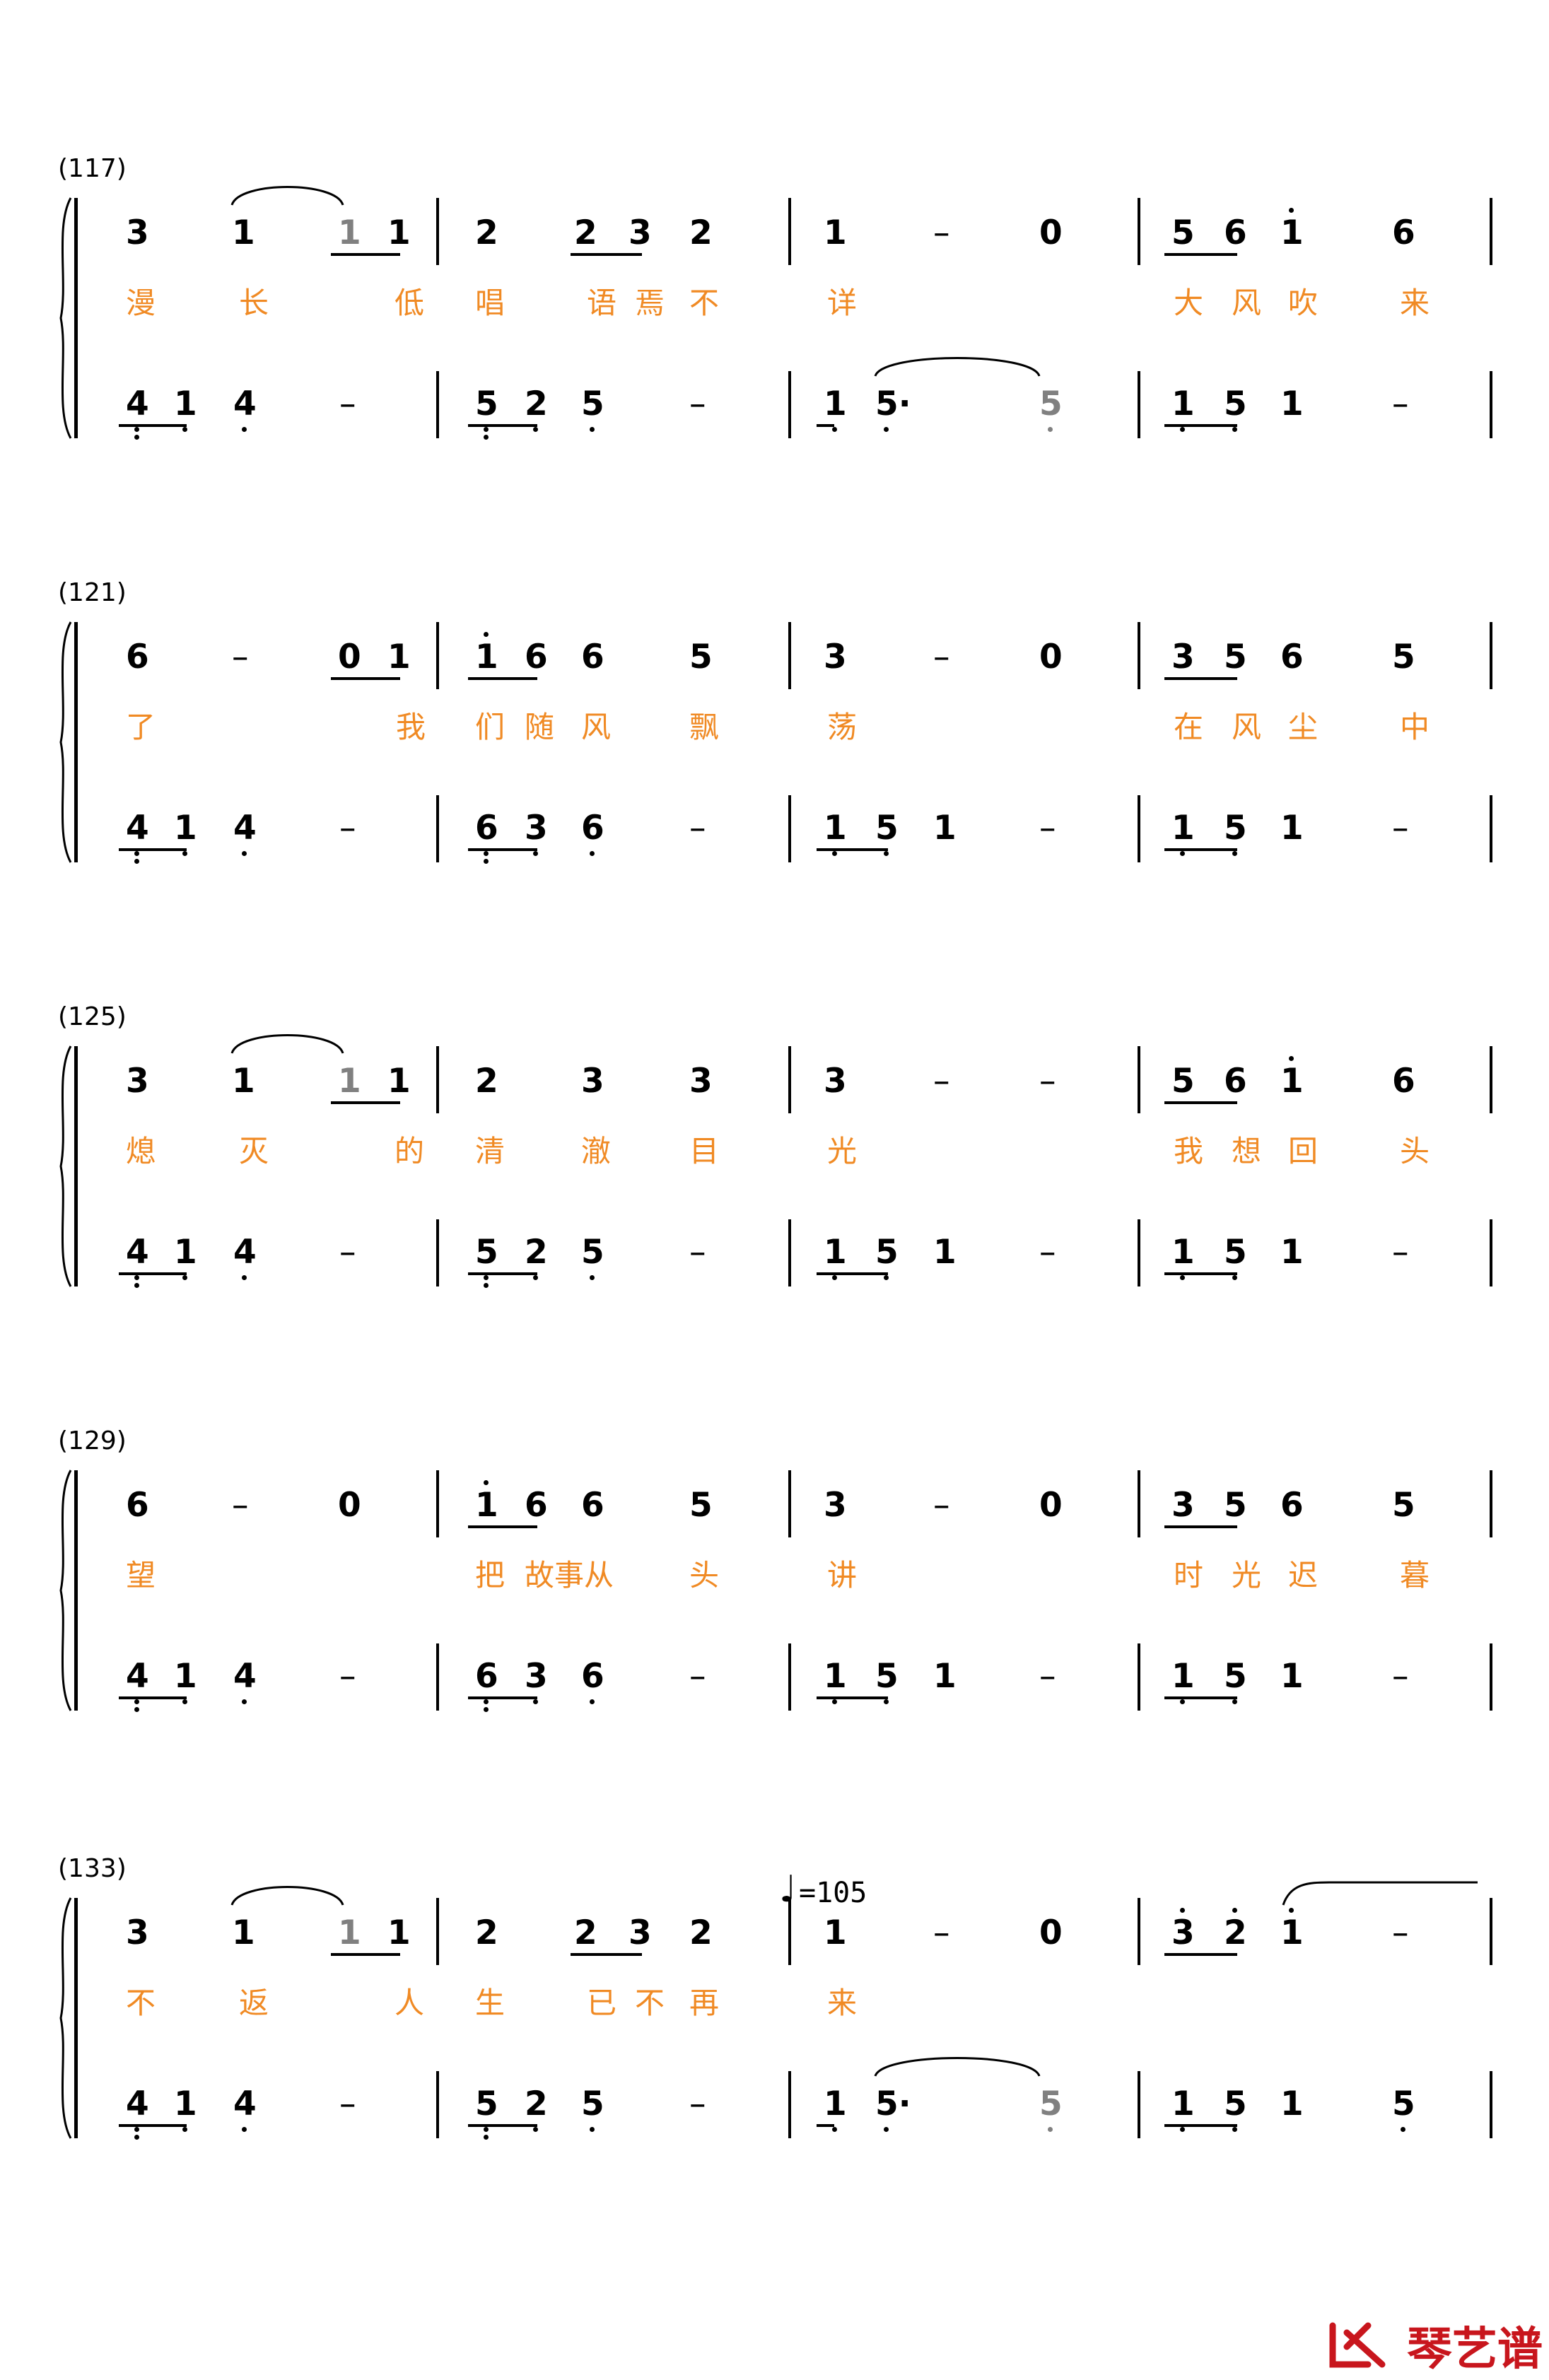  What do you see at coordinates (958, 2067) in the screenshot?
I see `bass-tie` at bounding box center [958, 2067].